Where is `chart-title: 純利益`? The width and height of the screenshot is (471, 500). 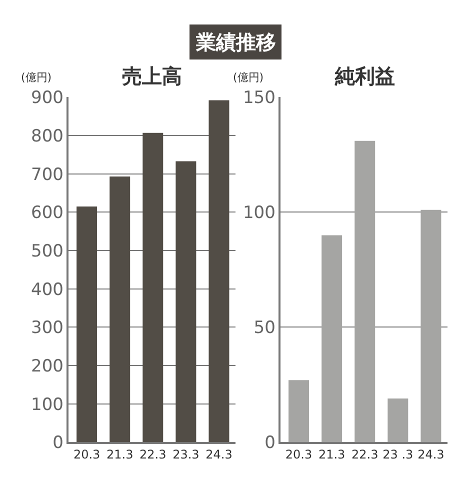 chart-title: 純利益 is located at coordinates (364, 76).